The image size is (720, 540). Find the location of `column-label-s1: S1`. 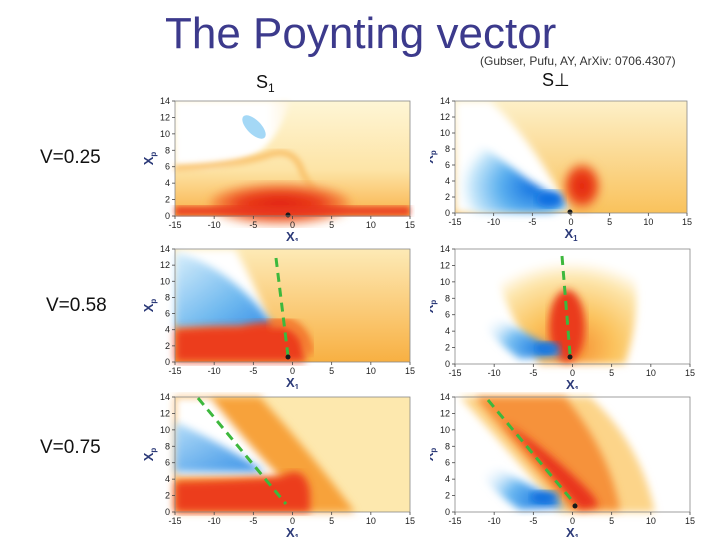

column-label-s1: S1 is located at coordinates (265, 83).